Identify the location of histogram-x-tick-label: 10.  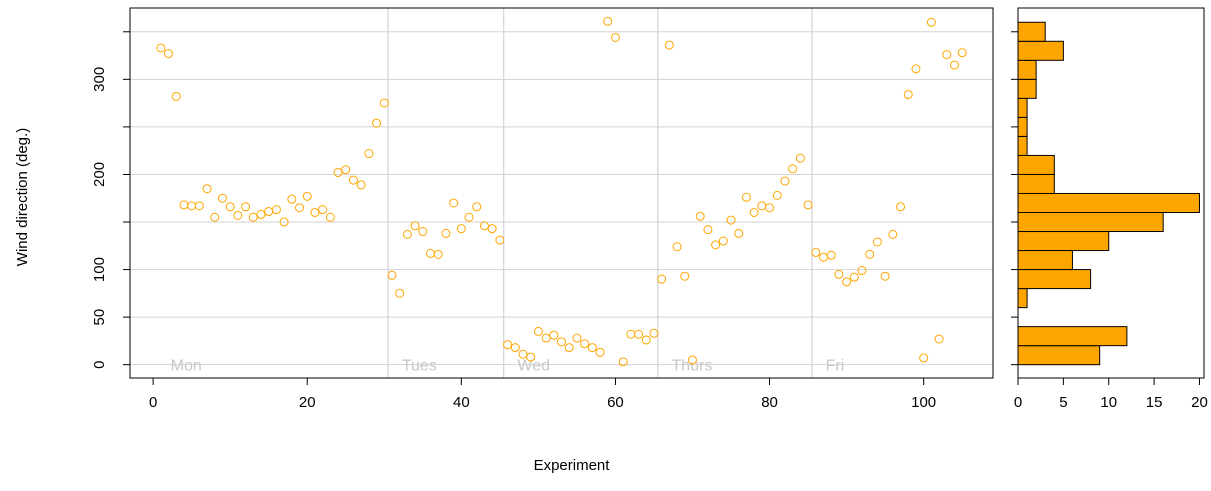
(1108, 402).